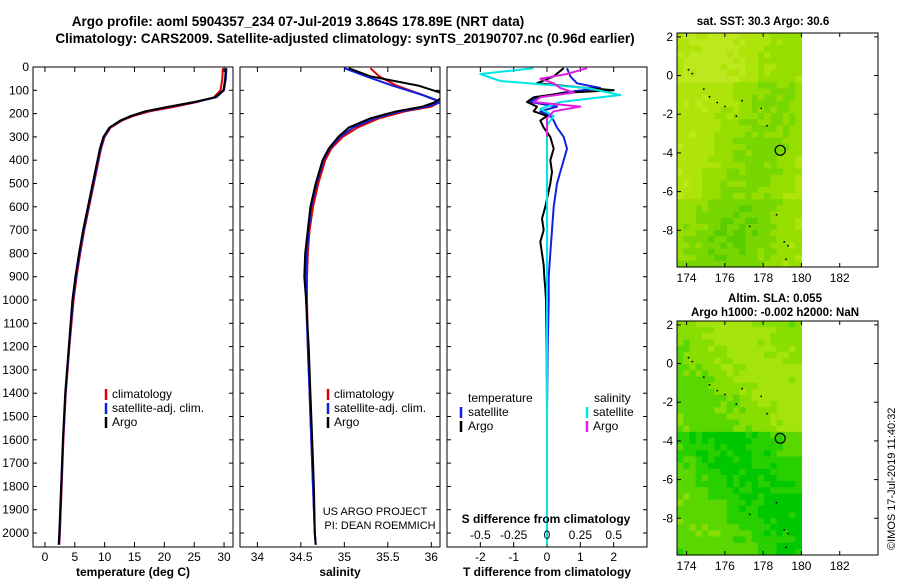  What do you see at coordinates (687, 566) in the screenshot?
I see `map-x-tick-label: 174` at bounding box center [687, 566].